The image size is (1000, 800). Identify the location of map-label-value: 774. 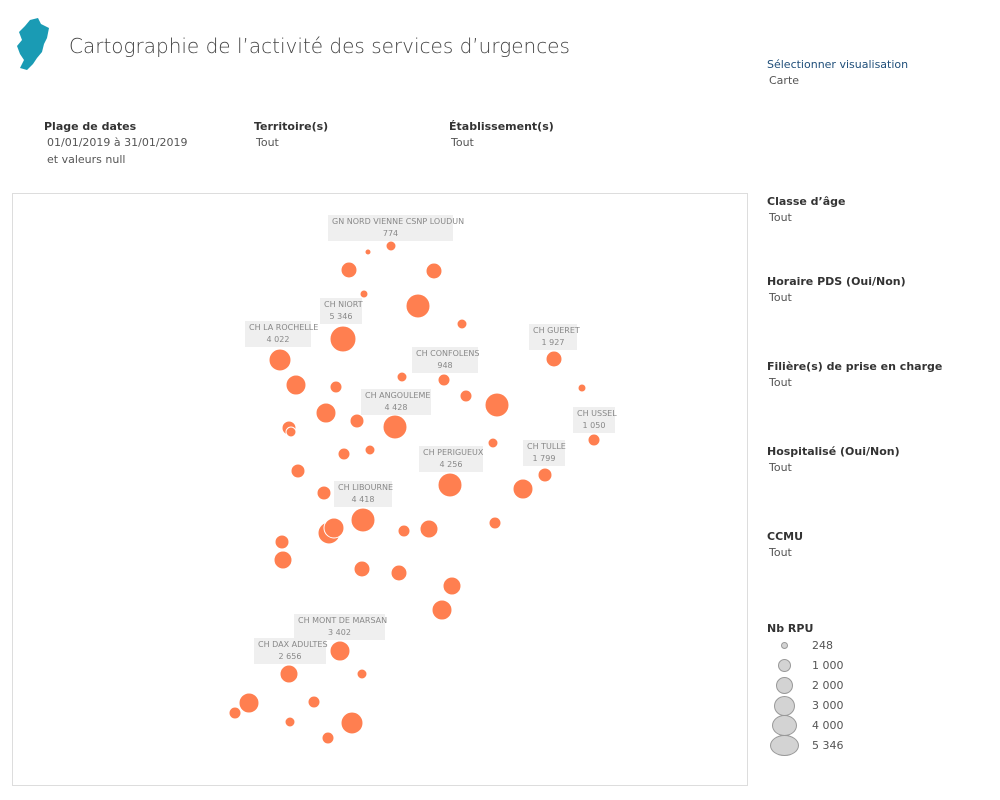
(390, 233).